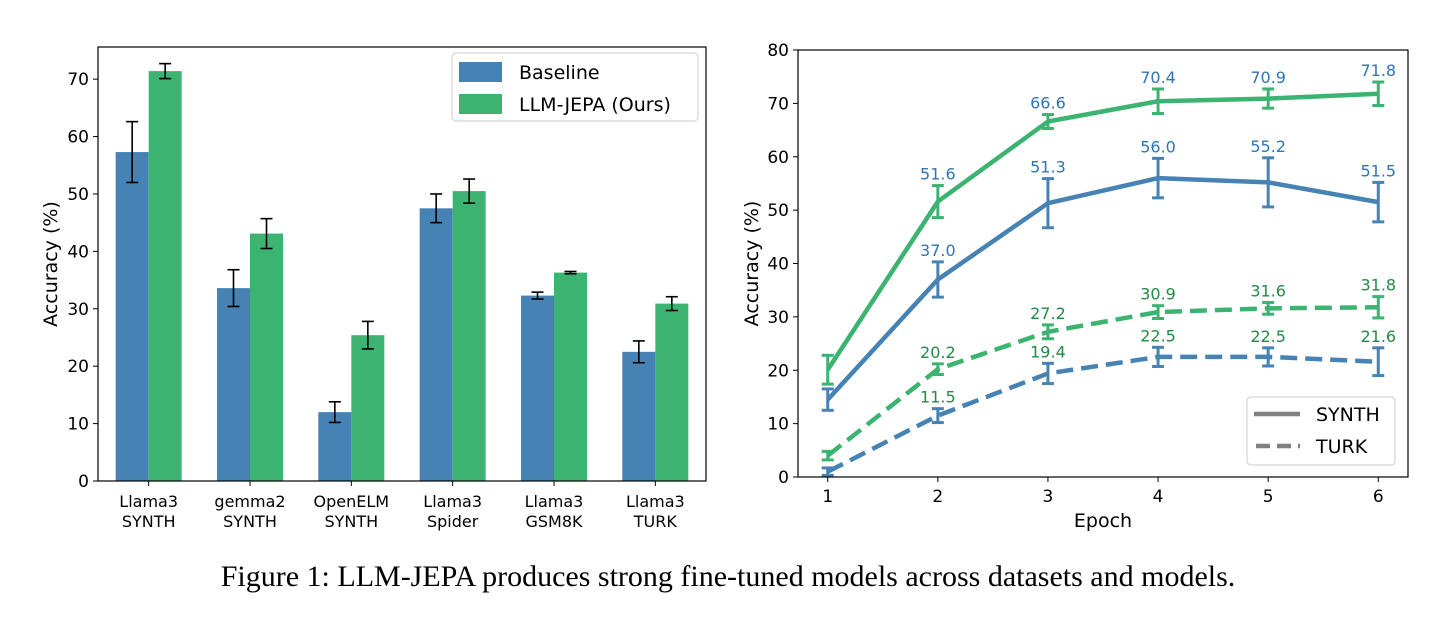  Describe the element at coordinates (1048, 351) in the screenshot. I see `data-label: 19.4` at that location.